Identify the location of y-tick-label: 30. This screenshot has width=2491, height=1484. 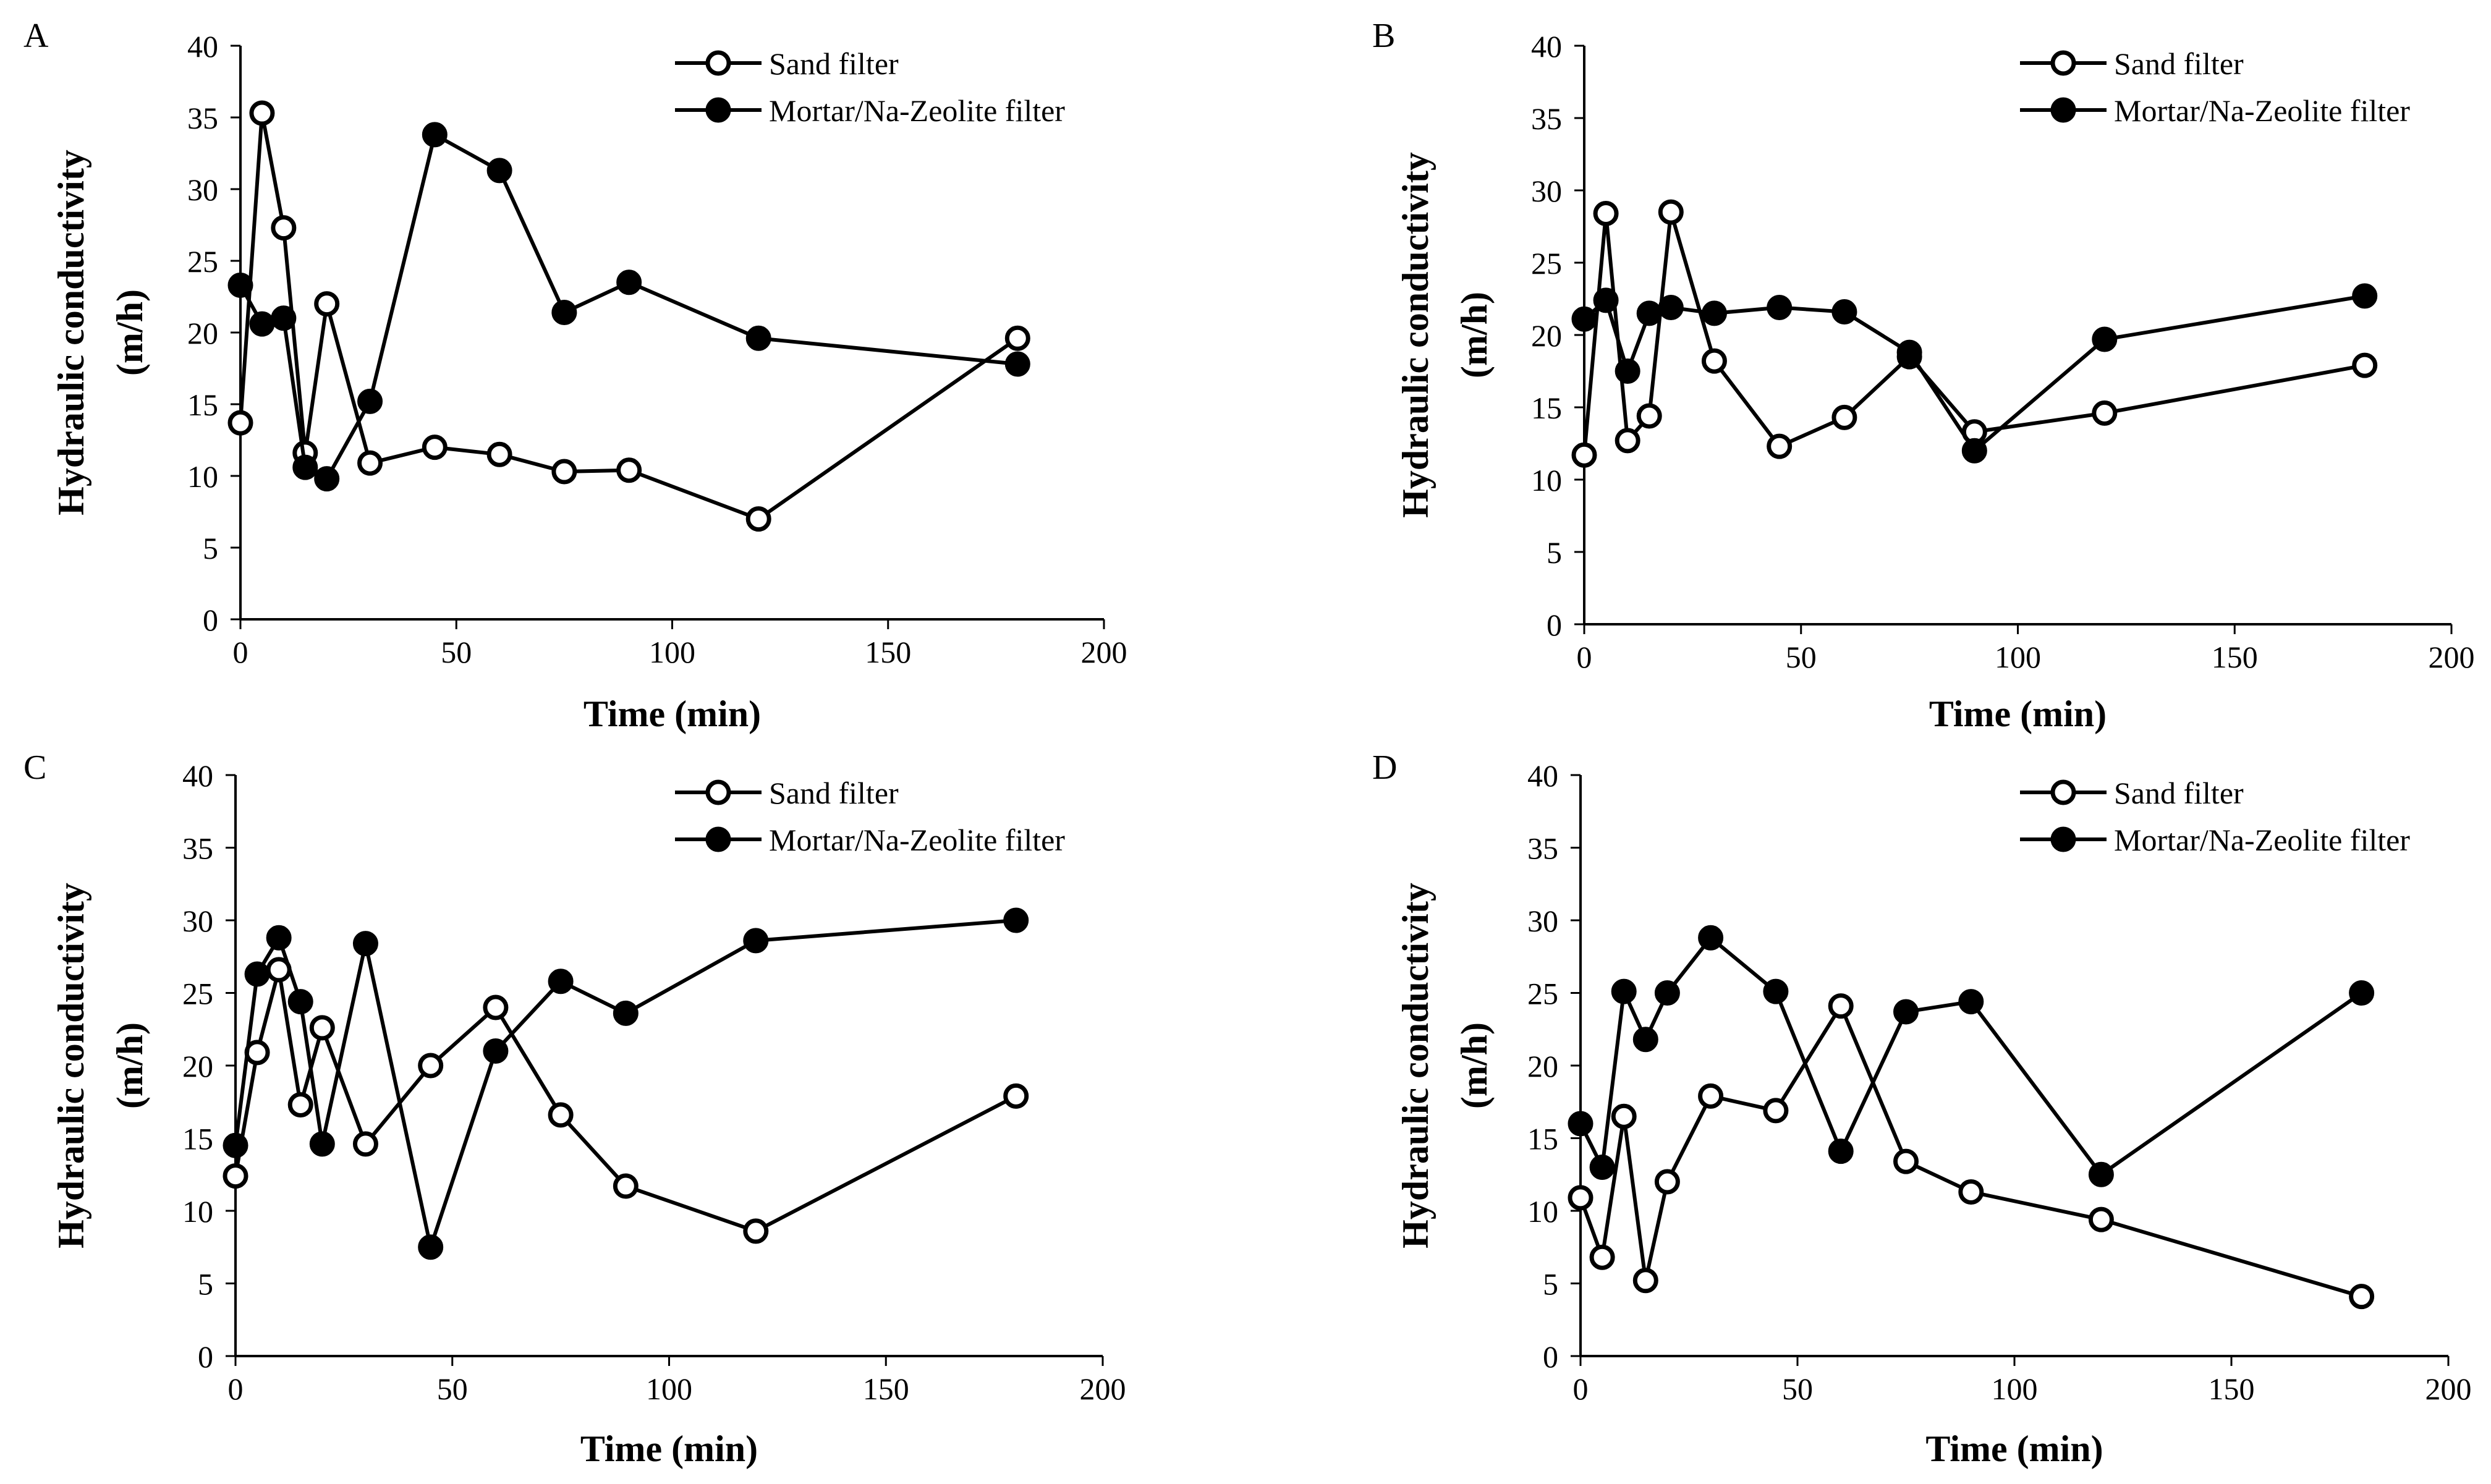
(197, 921).